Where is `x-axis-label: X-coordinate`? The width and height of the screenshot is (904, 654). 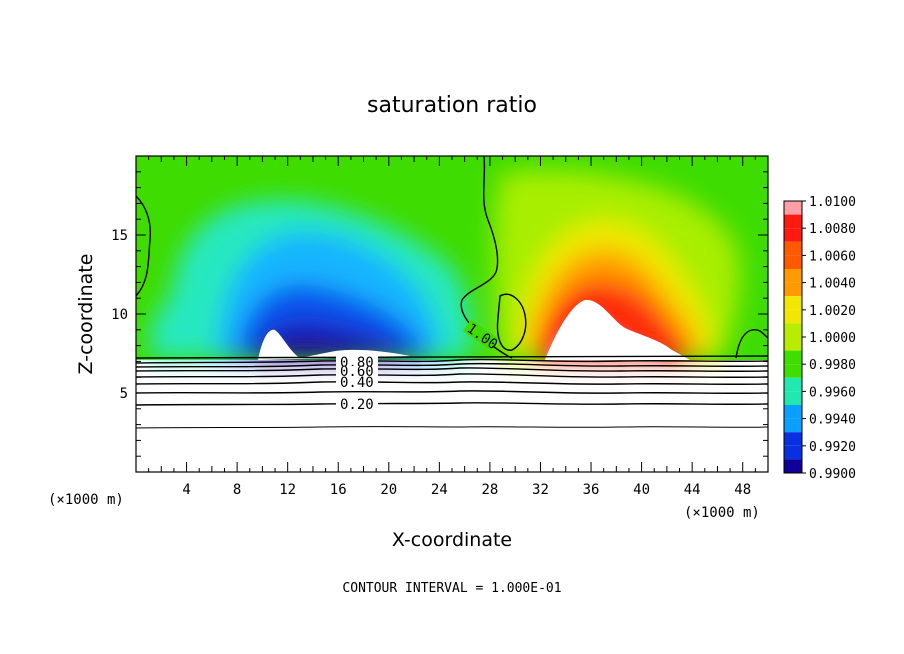 x-axis-label: X-coordinate is located at coordinates (452, 540).